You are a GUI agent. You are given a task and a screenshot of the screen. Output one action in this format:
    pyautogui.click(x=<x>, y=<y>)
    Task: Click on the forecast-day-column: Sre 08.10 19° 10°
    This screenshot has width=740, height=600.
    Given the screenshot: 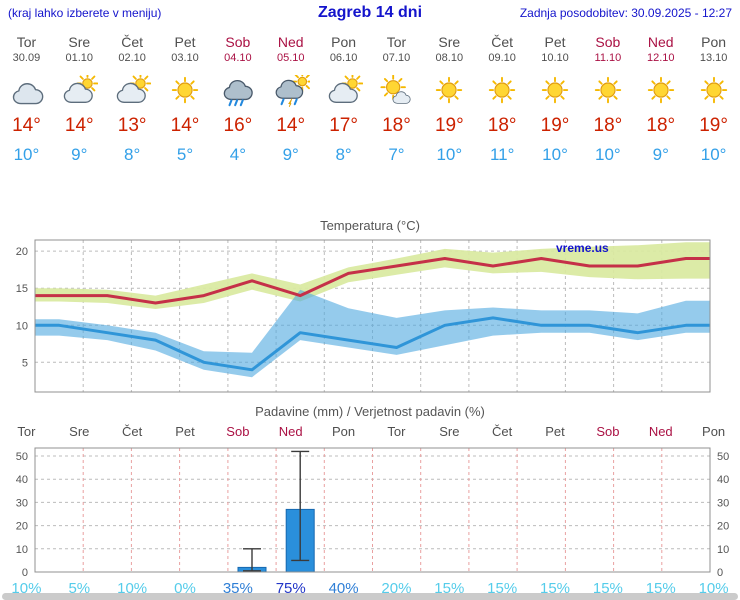 What is the action you would take?
    pyautogui.click(x=449, y=97)
    